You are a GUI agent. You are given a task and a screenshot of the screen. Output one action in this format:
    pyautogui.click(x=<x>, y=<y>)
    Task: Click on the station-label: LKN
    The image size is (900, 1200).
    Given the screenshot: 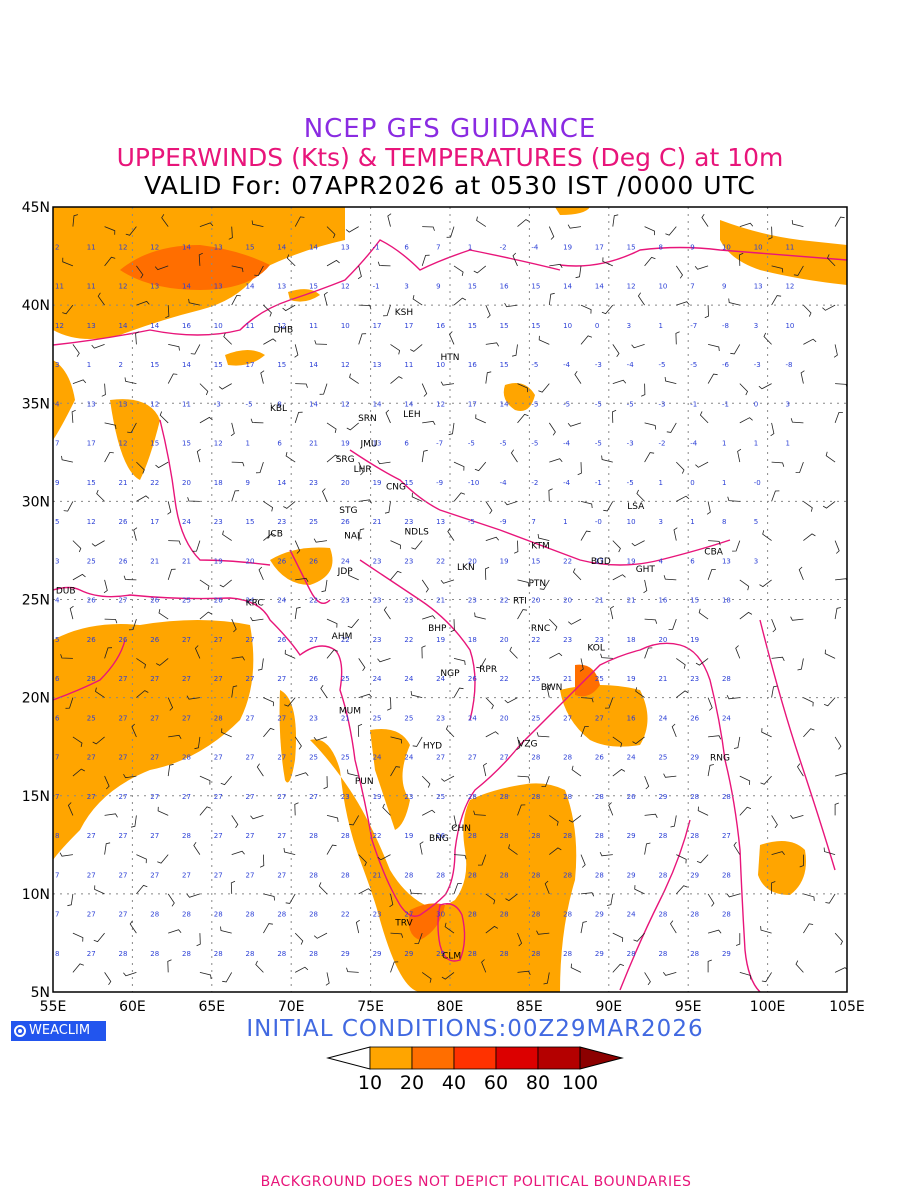 What is the action you would take?
    pyautogui.click(x=466, y=568)
    